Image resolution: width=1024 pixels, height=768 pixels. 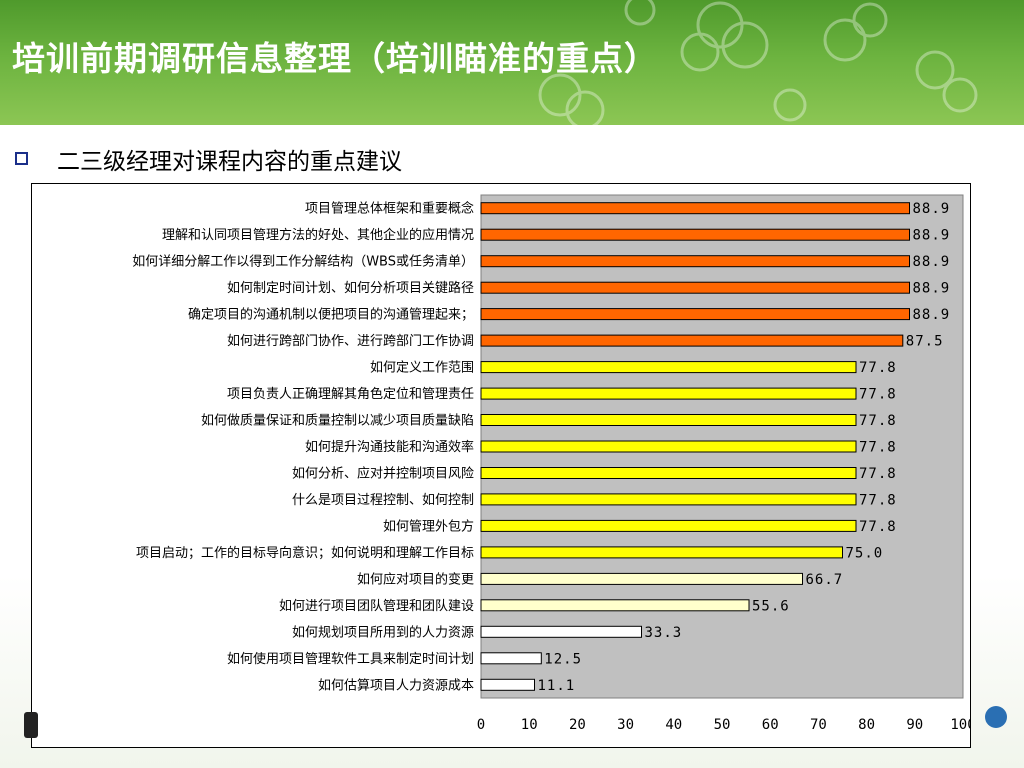 What do you see at coordinates (914, 725) in the screenshot?
I see `x-tick-label: 90` at bounding box center [914, 725].